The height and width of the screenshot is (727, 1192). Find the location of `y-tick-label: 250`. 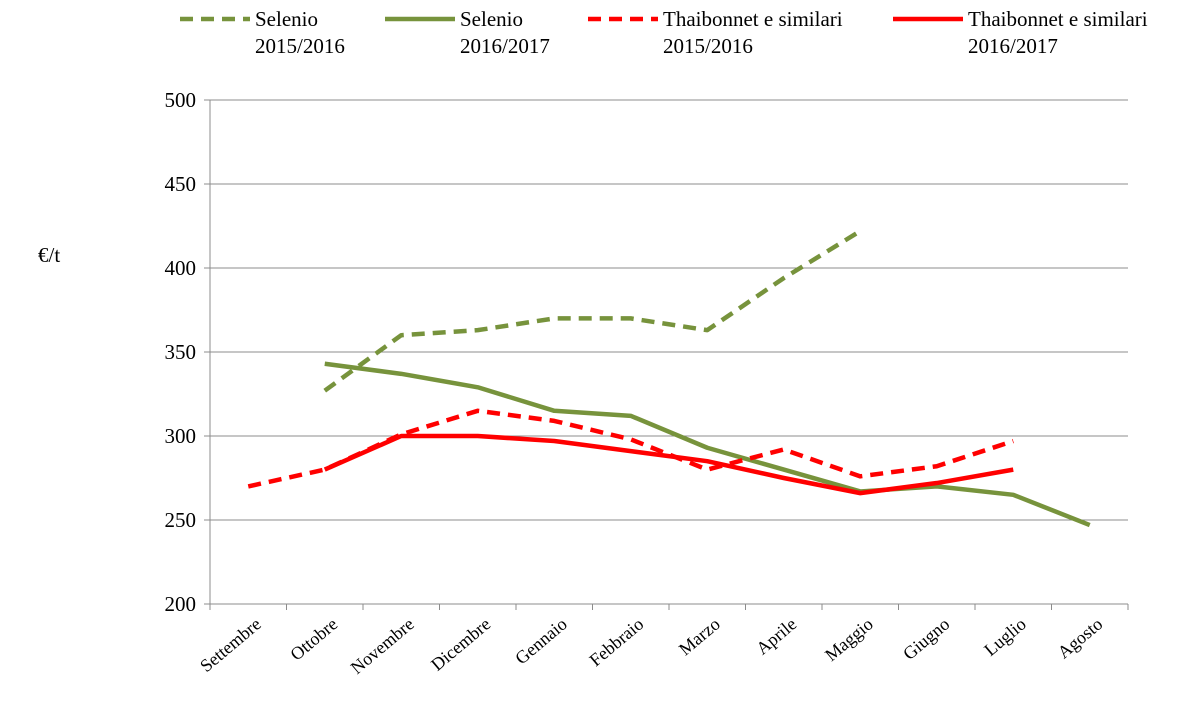

y-tick-label: 250 is located at coordinates (181, 520).